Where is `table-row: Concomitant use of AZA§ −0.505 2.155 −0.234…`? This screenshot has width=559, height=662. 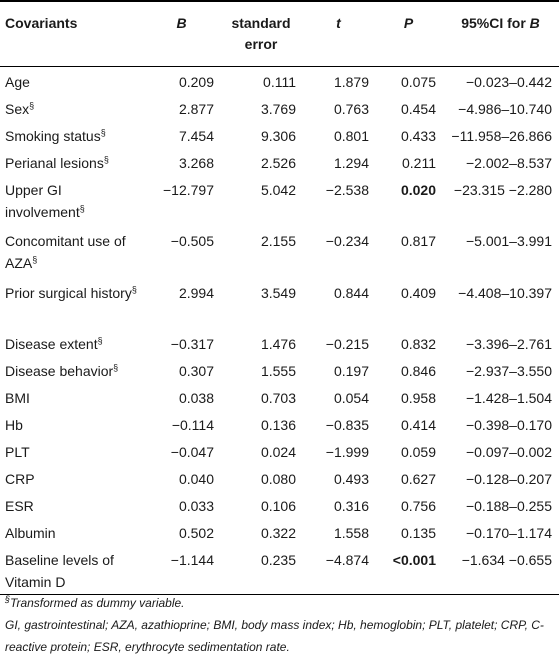
table-row: Concomitant use of AZA§ −0.505 2.155 −0.234… is located at coordinates (279, 252).